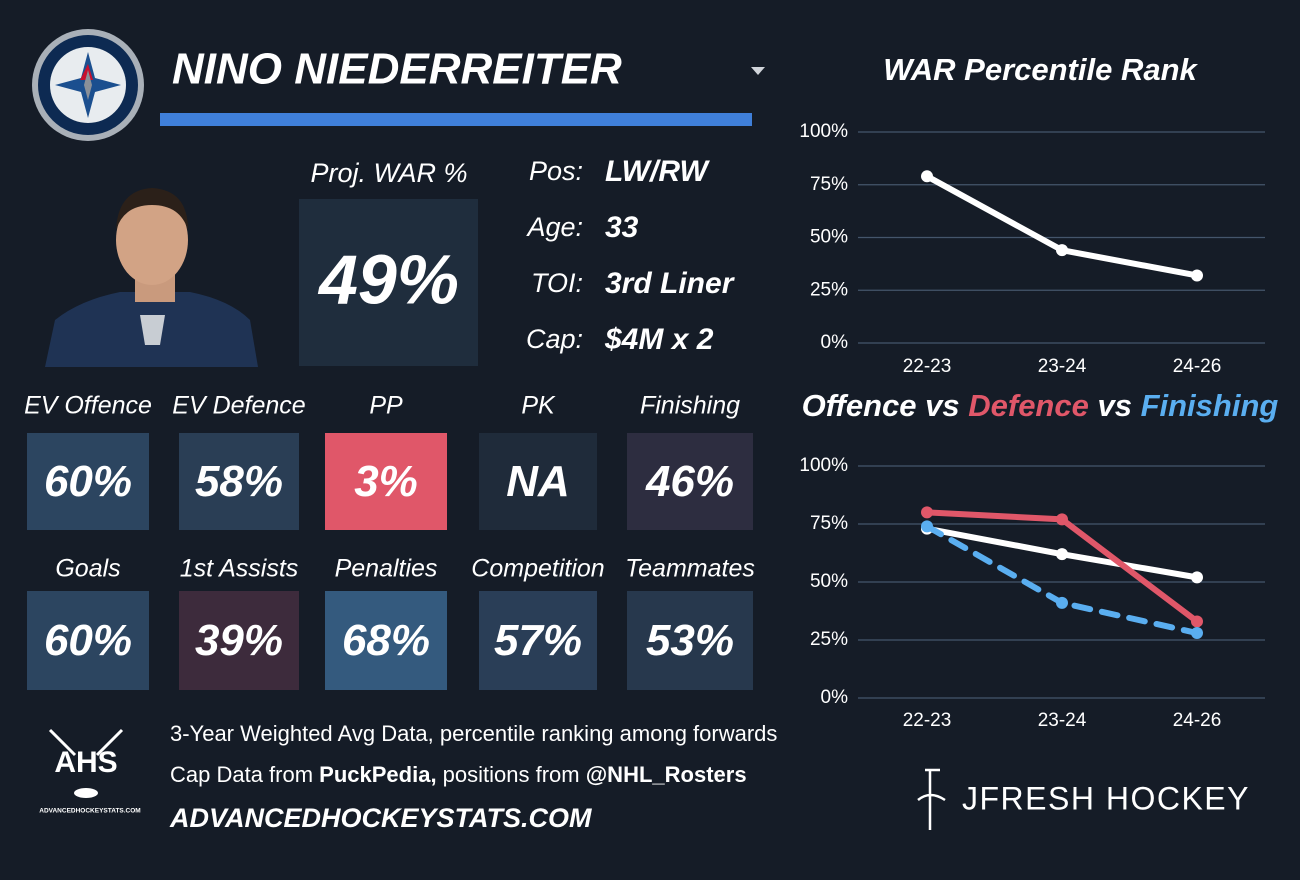  What do you see at coordinates (1029, 405) in the screenshot?
I see `title-series: Defence` at bounding box center [1029, 405].